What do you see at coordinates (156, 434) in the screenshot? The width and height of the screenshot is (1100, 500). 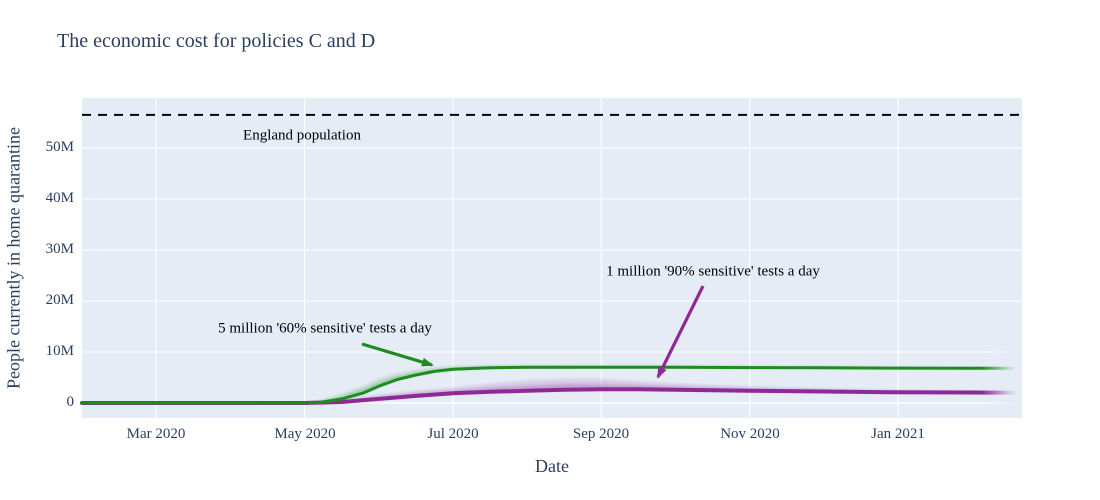 I see `x-tick-label: Mar 2020` at bounding box center [156, 434].